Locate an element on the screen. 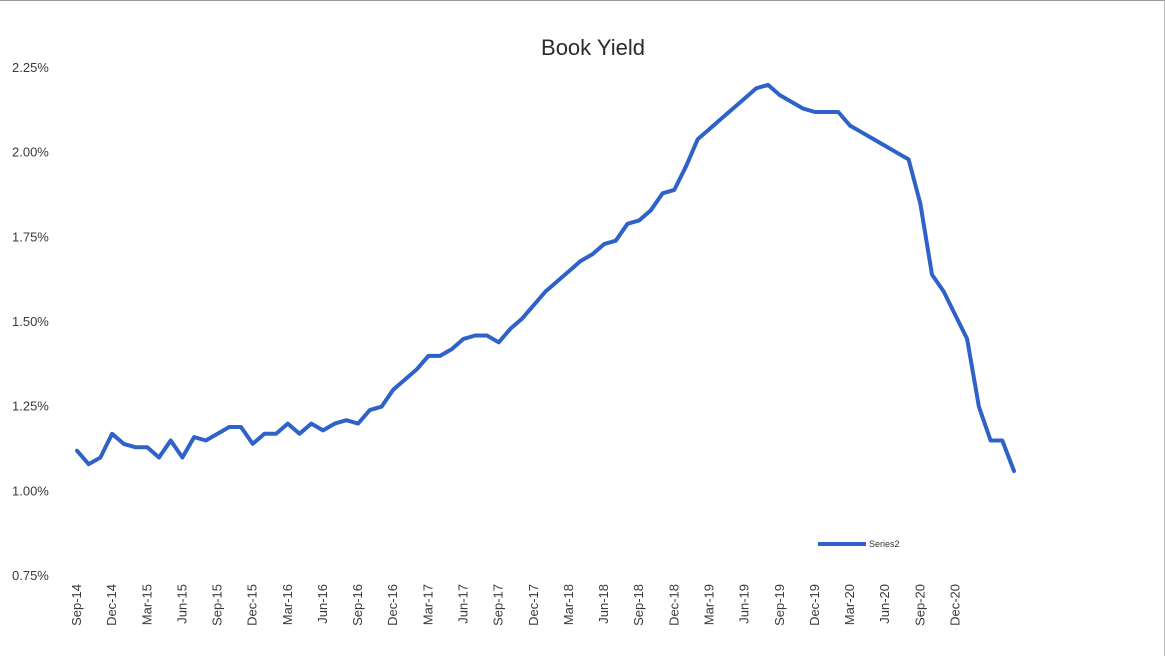 The height and width of the screenshot is (657, 1165). y-axis-ticks: 0.75% 1.00% 1.25% 1.50% 1.75% 2.00% 2.25% is located at coordinates (30, 321).